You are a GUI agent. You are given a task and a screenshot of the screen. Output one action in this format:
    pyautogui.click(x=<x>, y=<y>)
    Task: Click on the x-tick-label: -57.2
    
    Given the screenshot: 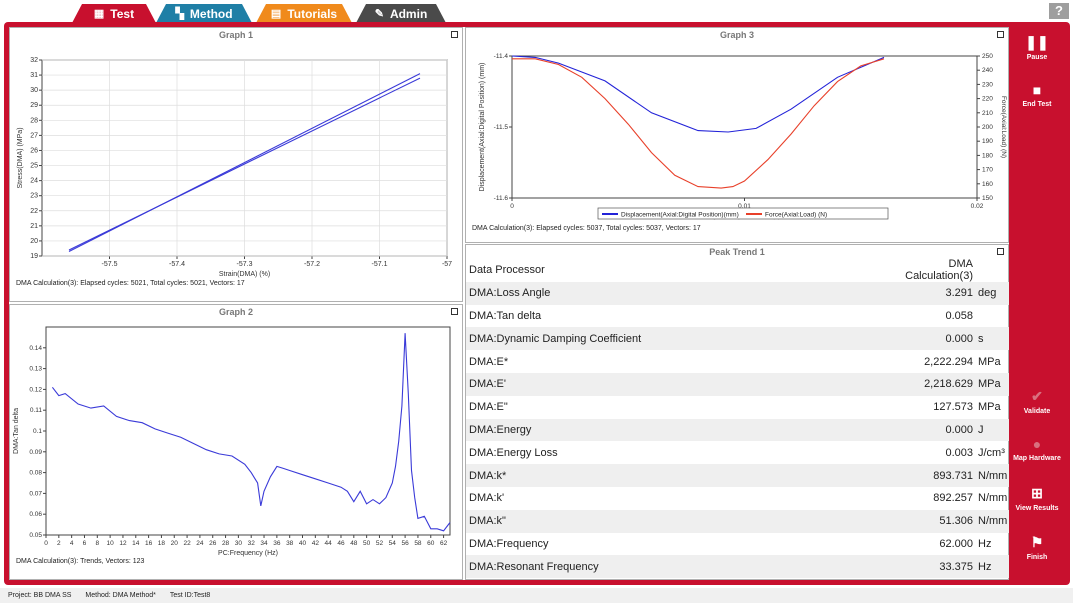 What is the action you would take?
    pyautogui.click(x=312, y=264)
    